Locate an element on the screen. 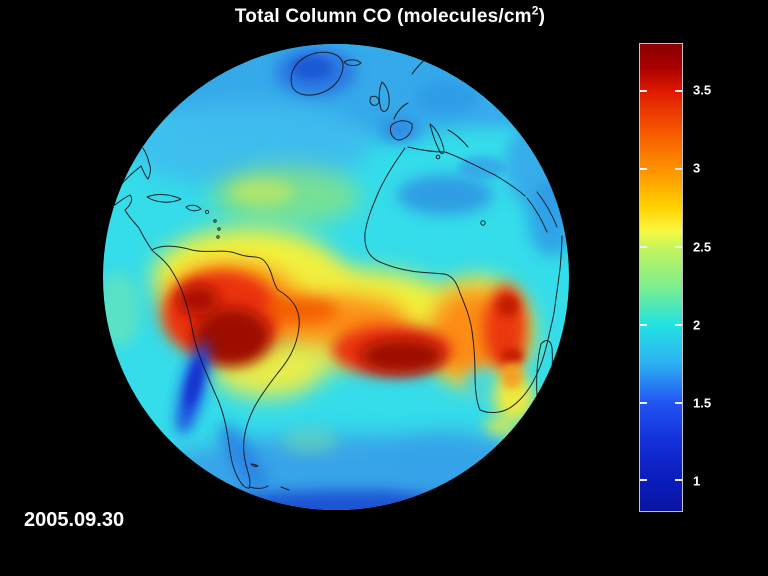  date-label: 2005.09.30 is located at coordinates (74, 520).